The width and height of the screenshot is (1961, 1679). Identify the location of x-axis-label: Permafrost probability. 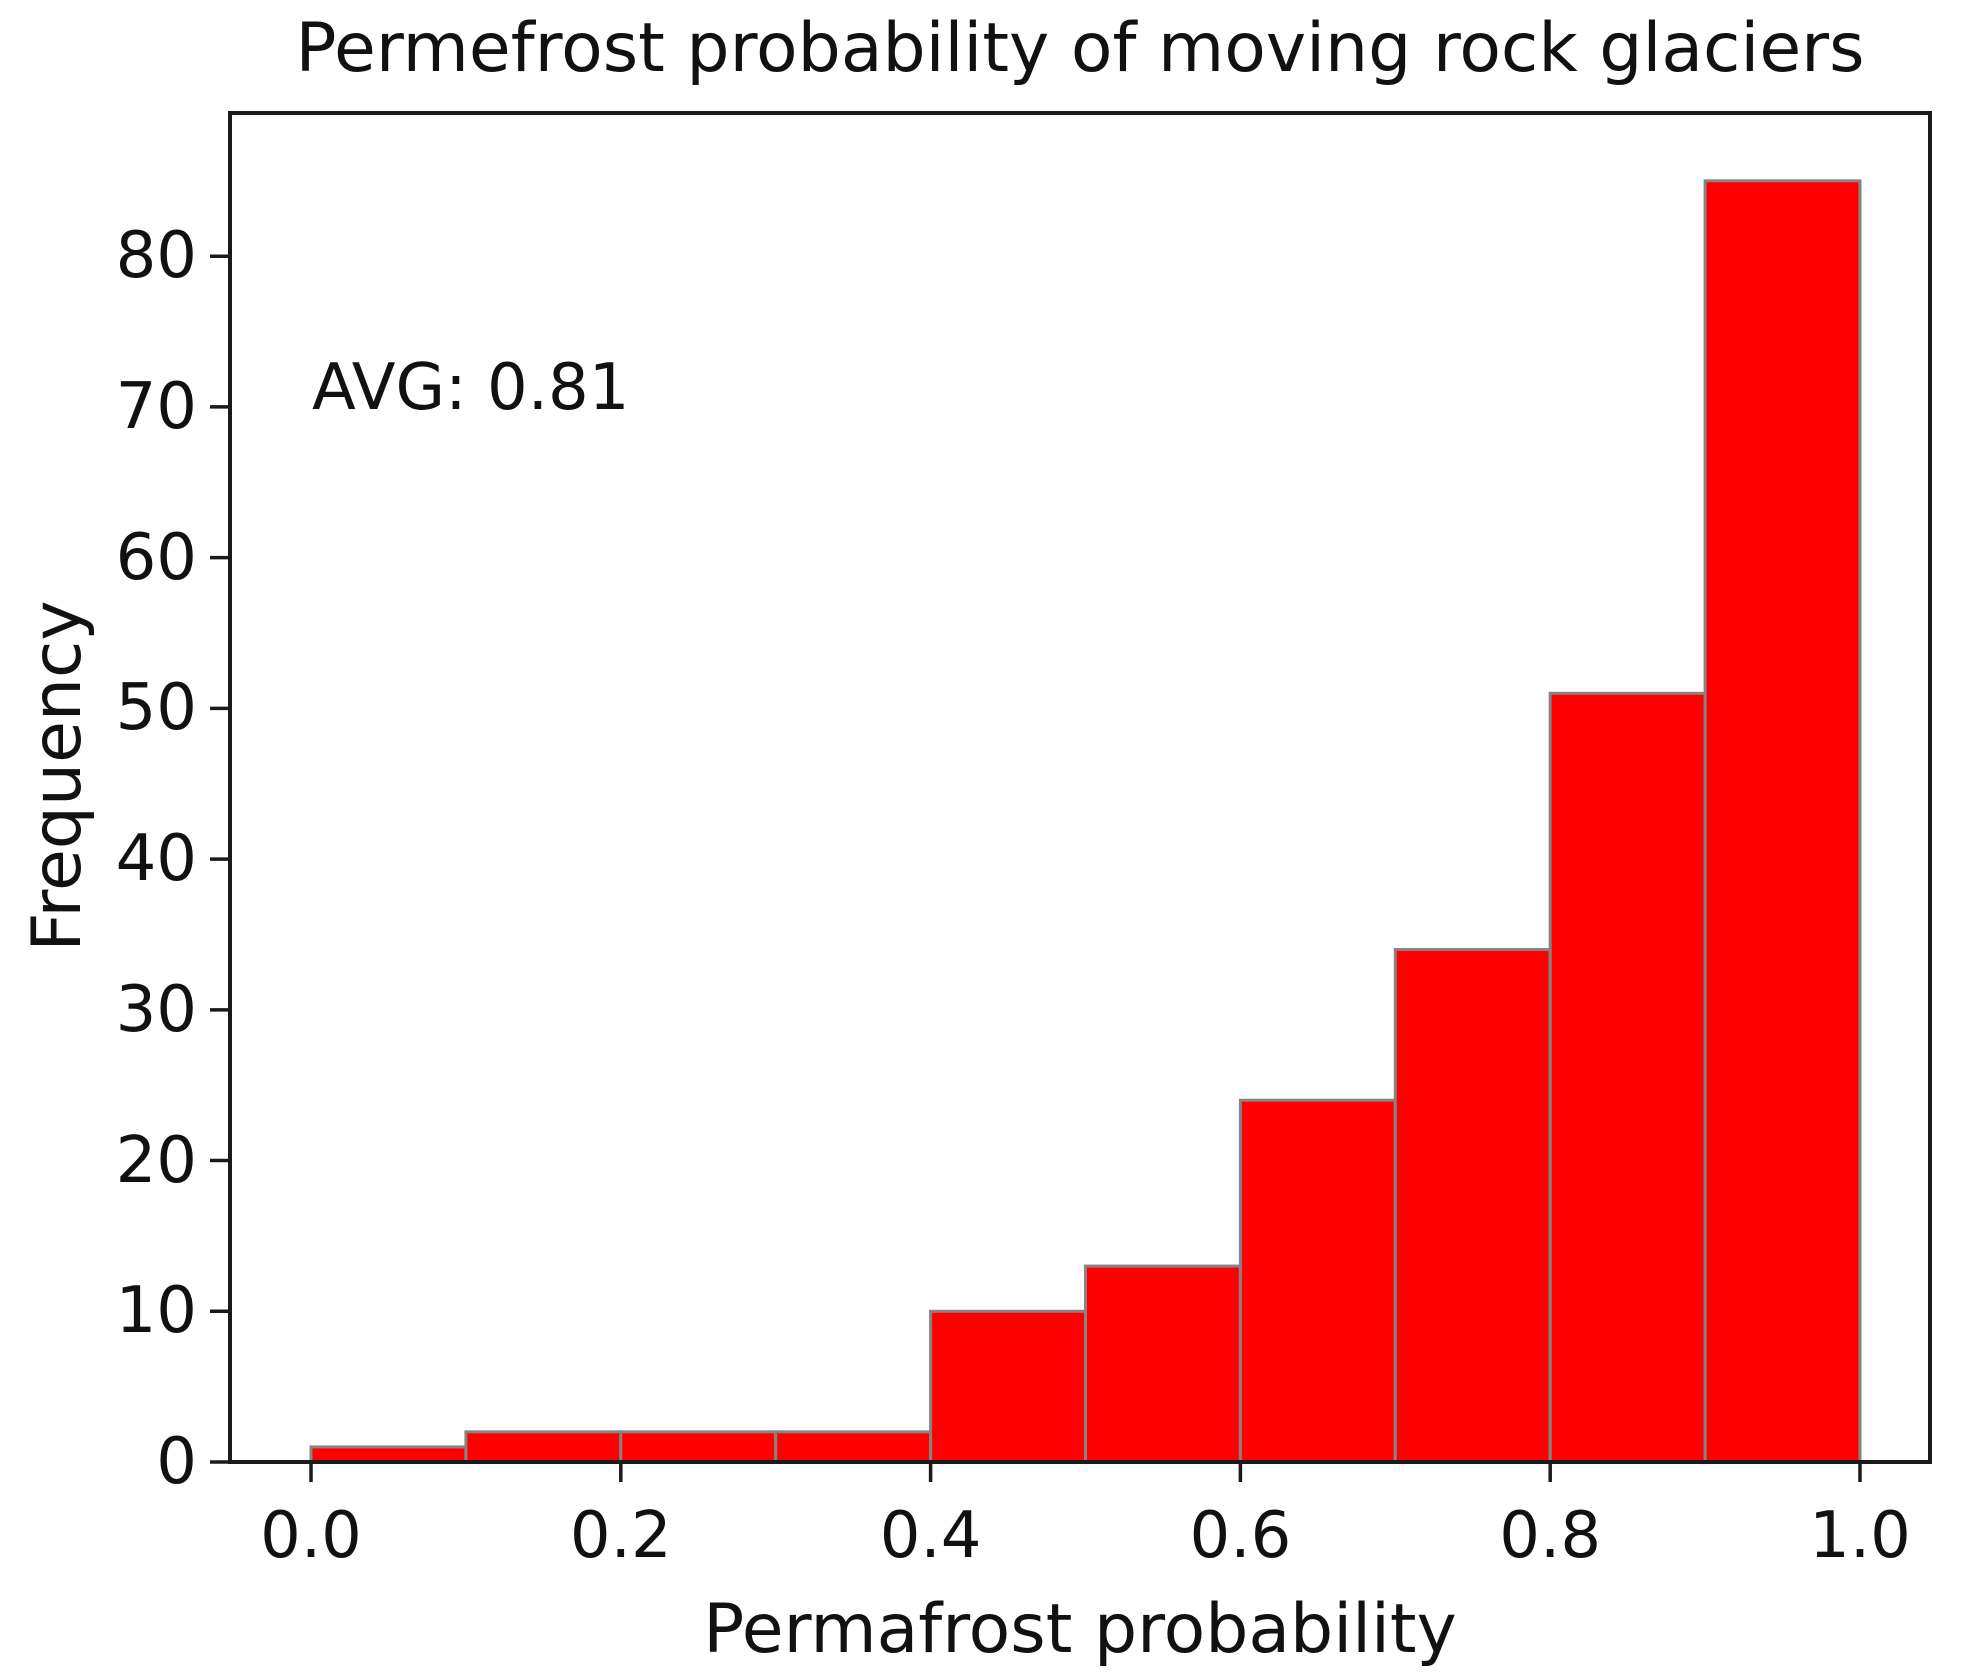
(1080, 1629).